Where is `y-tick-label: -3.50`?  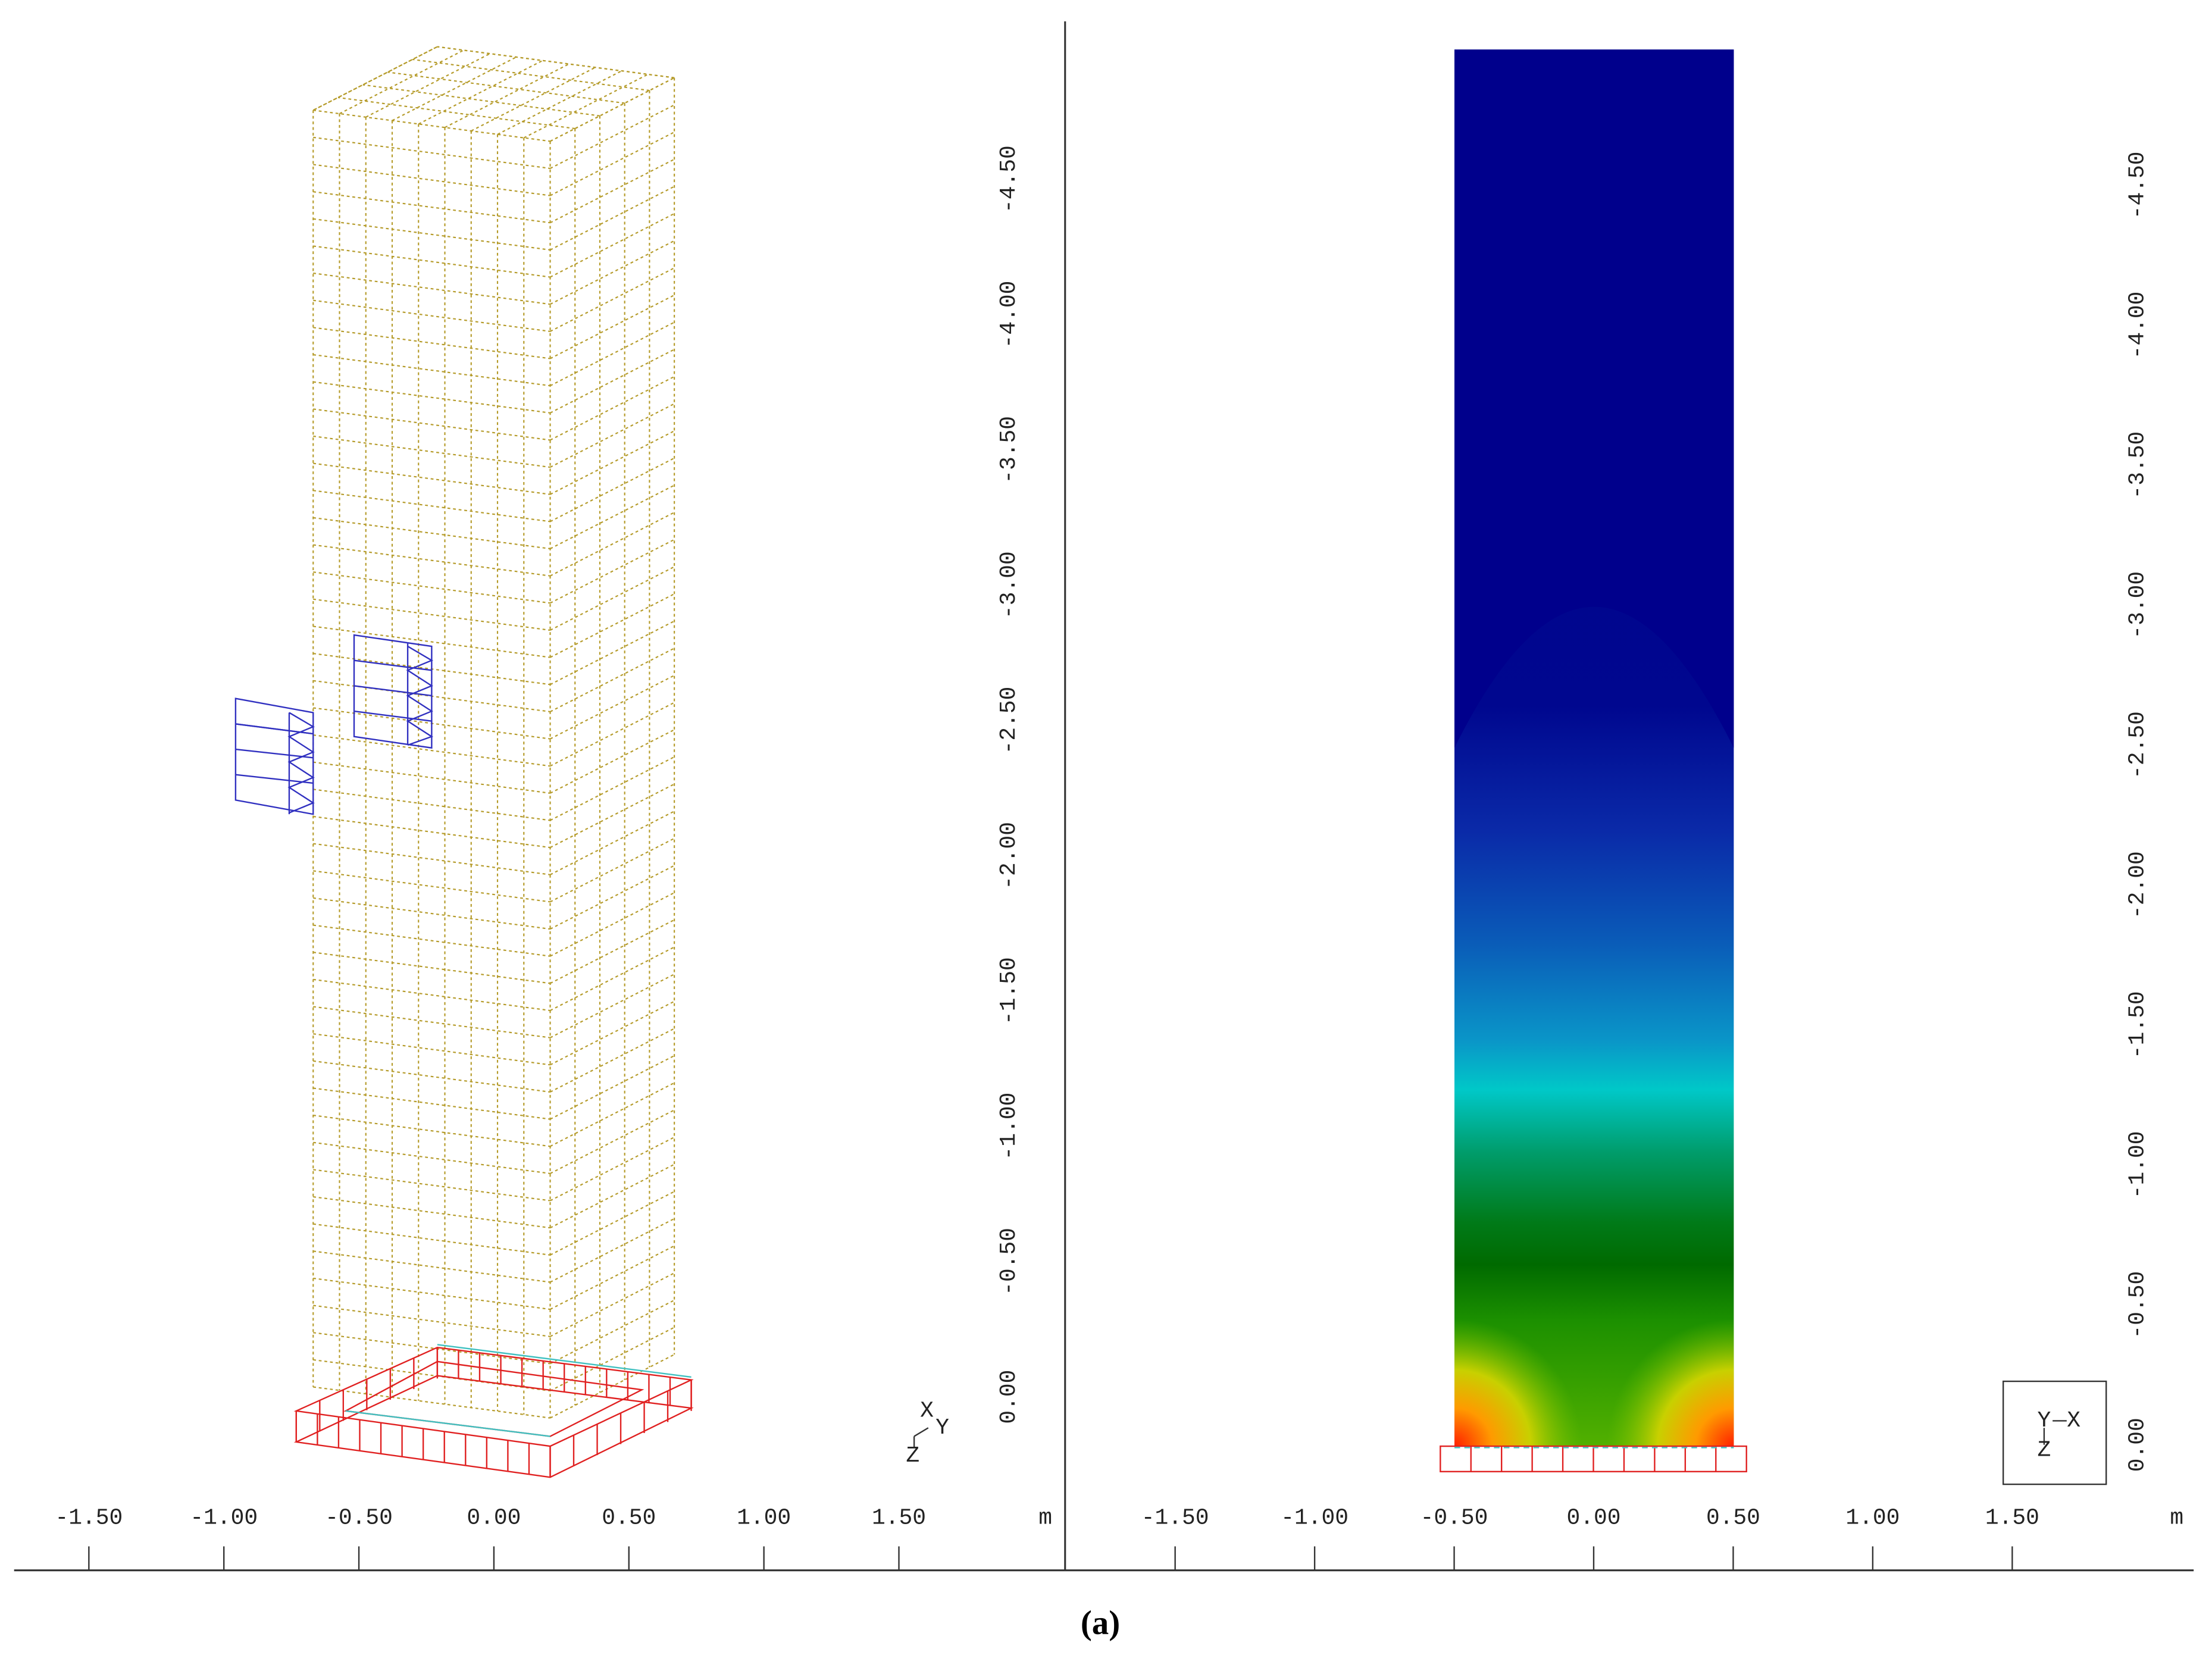 y-tick-label: -3.50 is located at coordinates (1009, 450).